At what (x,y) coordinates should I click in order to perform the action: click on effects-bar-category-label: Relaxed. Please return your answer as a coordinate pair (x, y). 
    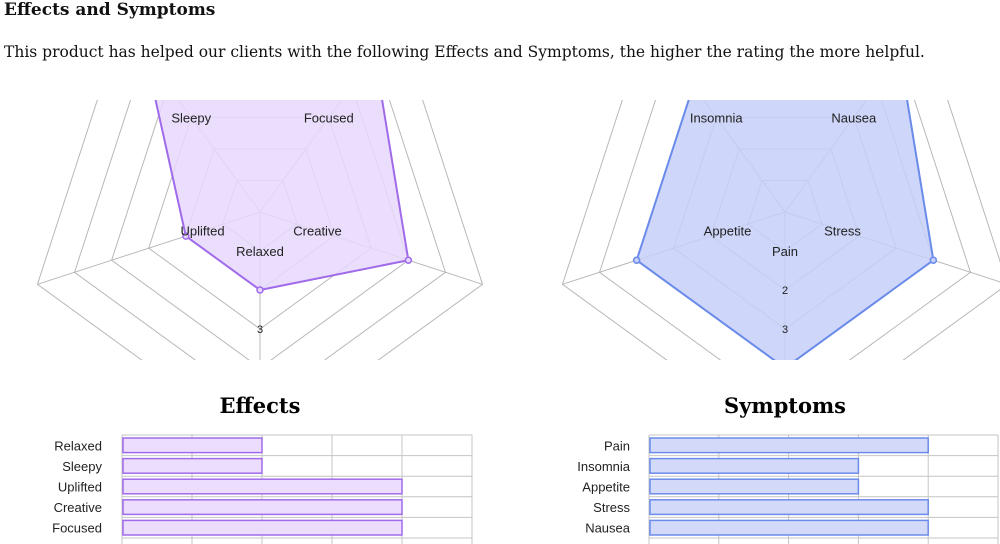
    Looking at the image, I should click on (78, 445).